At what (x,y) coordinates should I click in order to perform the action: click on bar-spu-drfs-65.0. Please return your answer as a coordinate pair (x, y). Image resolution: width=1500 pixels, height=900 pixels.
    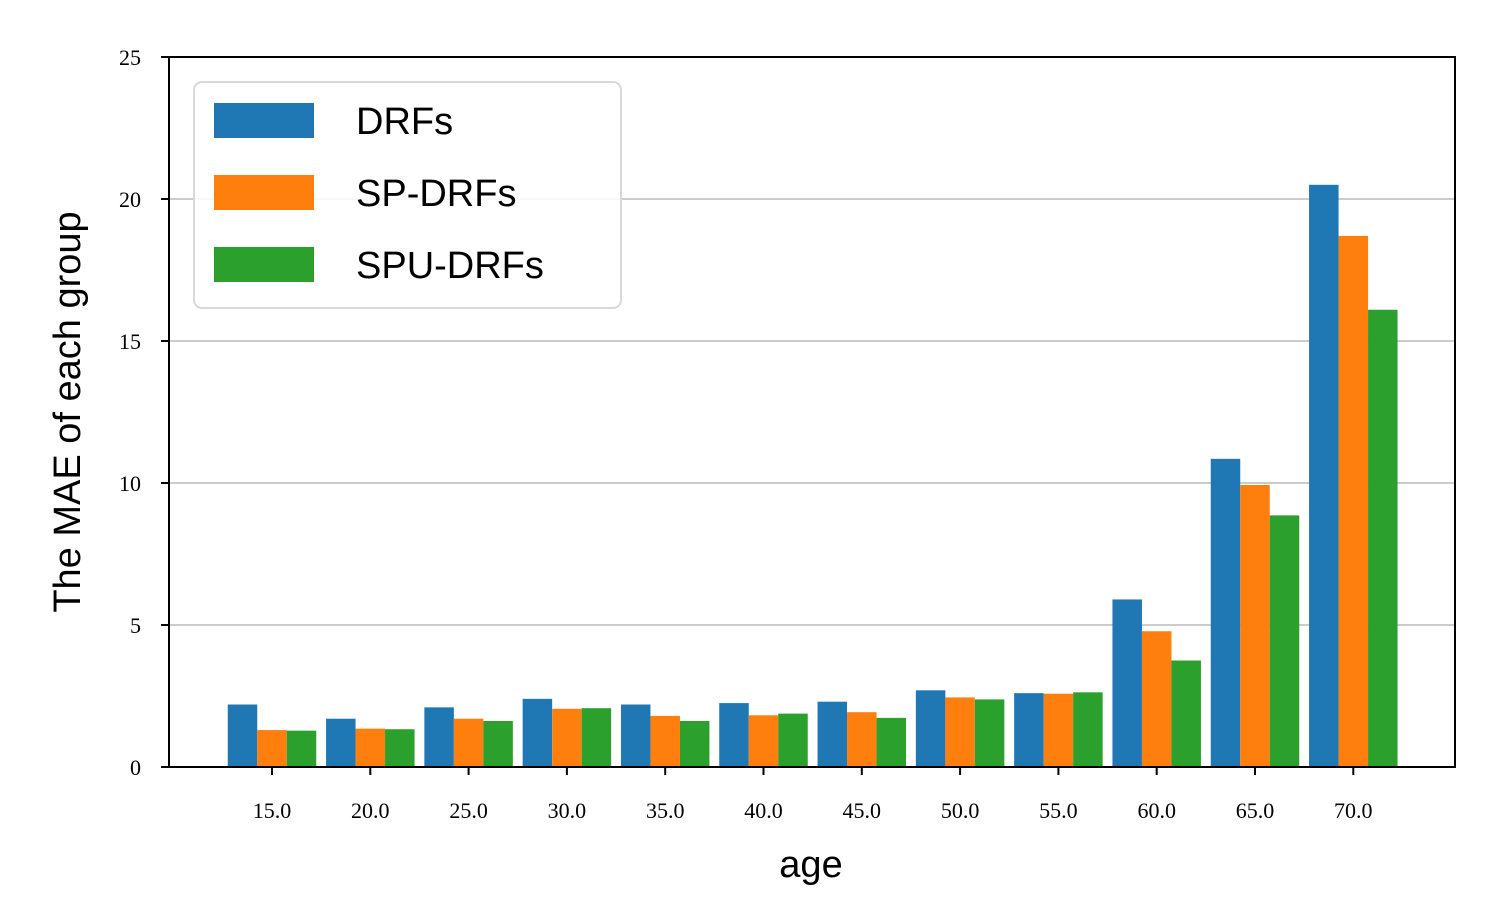
    Looking at the image, I should click on (1284, 641).